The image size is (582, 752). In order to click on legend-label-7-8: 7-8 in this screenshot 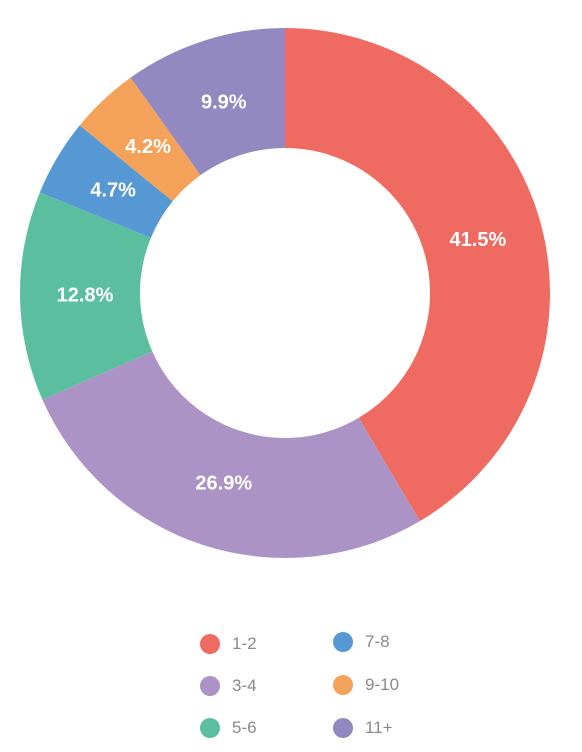, I will do `click(377, 641)`.